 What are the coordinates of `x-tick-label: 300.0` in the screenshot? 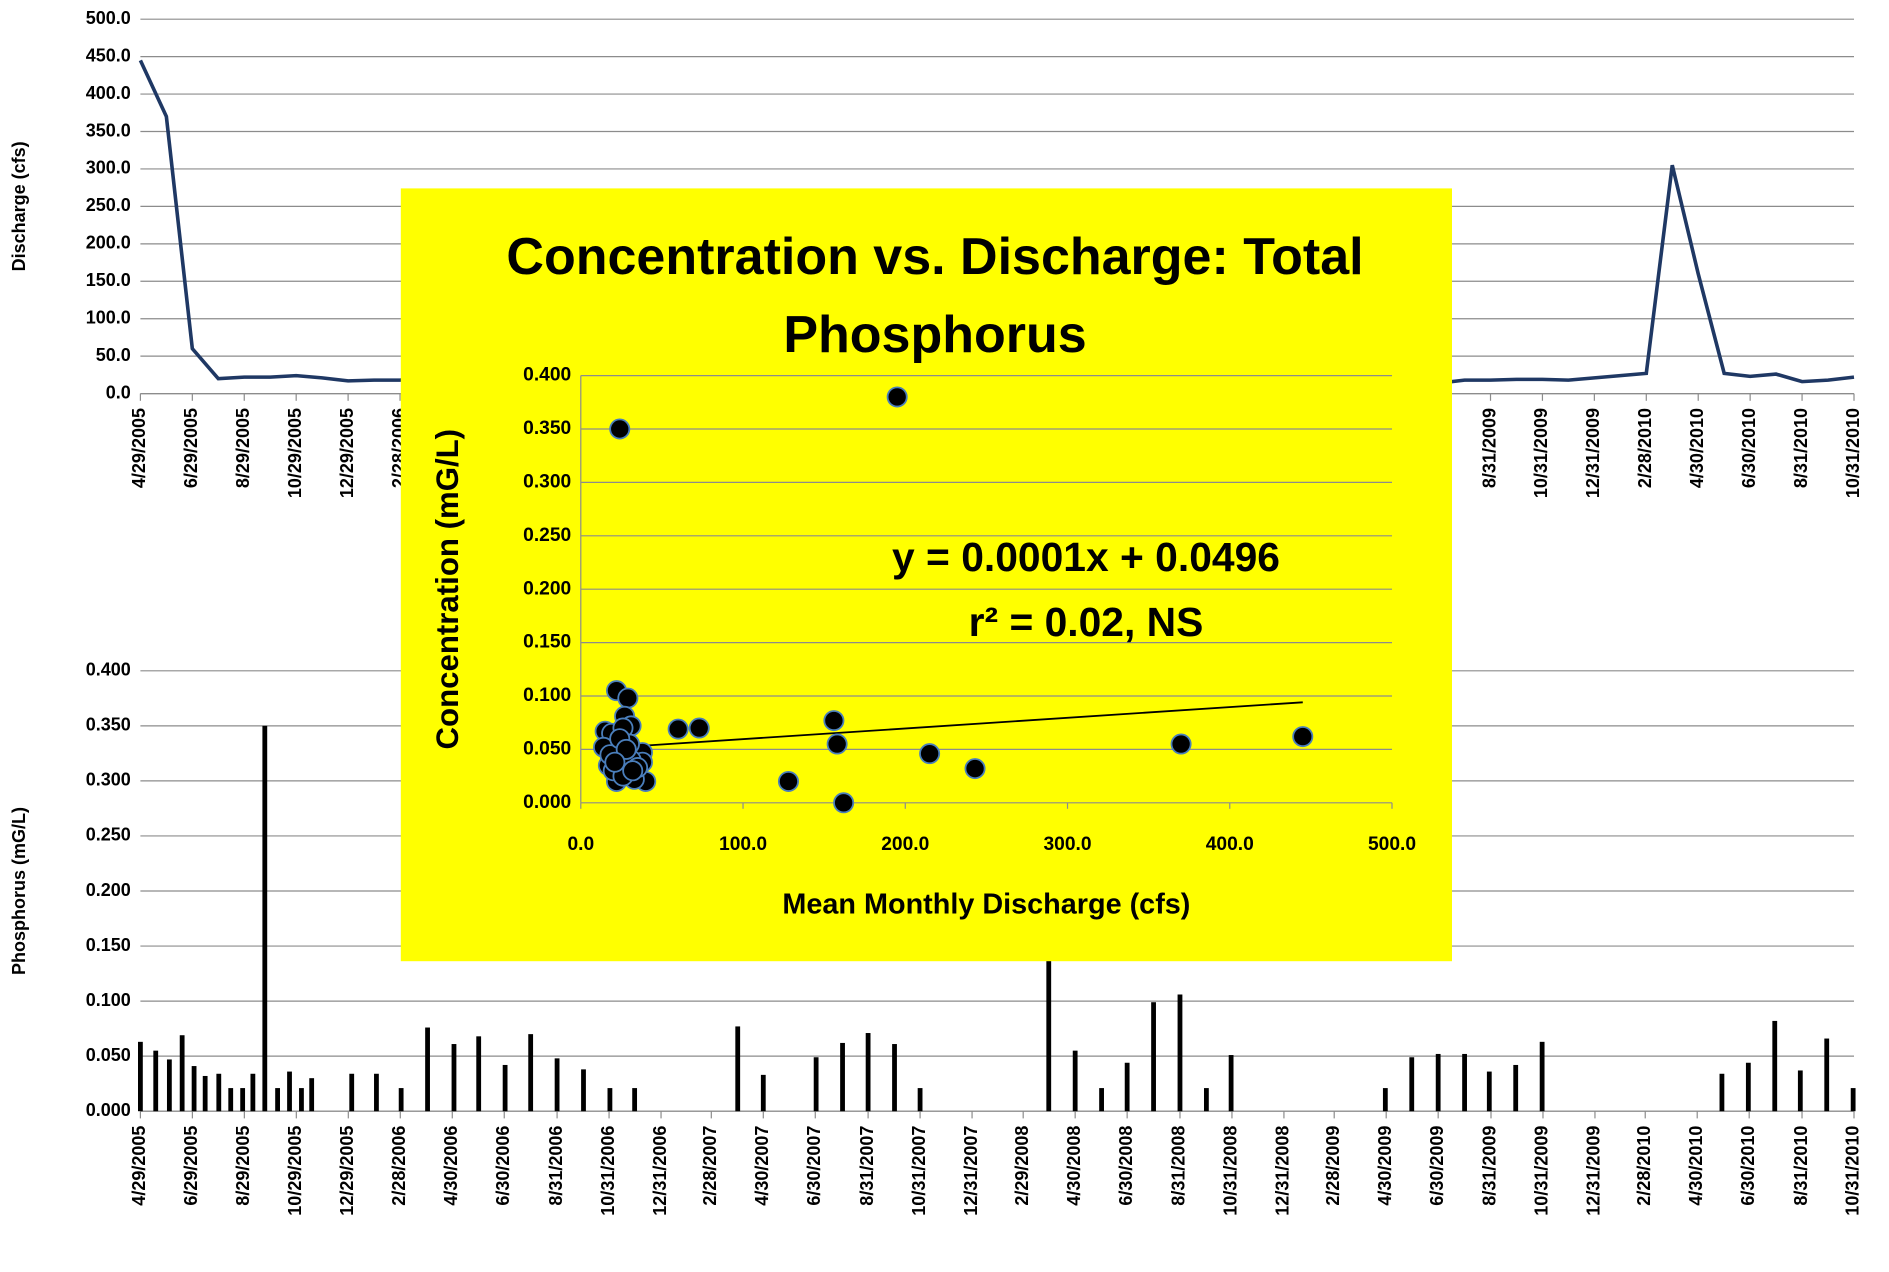 It's located at (1068, 844).